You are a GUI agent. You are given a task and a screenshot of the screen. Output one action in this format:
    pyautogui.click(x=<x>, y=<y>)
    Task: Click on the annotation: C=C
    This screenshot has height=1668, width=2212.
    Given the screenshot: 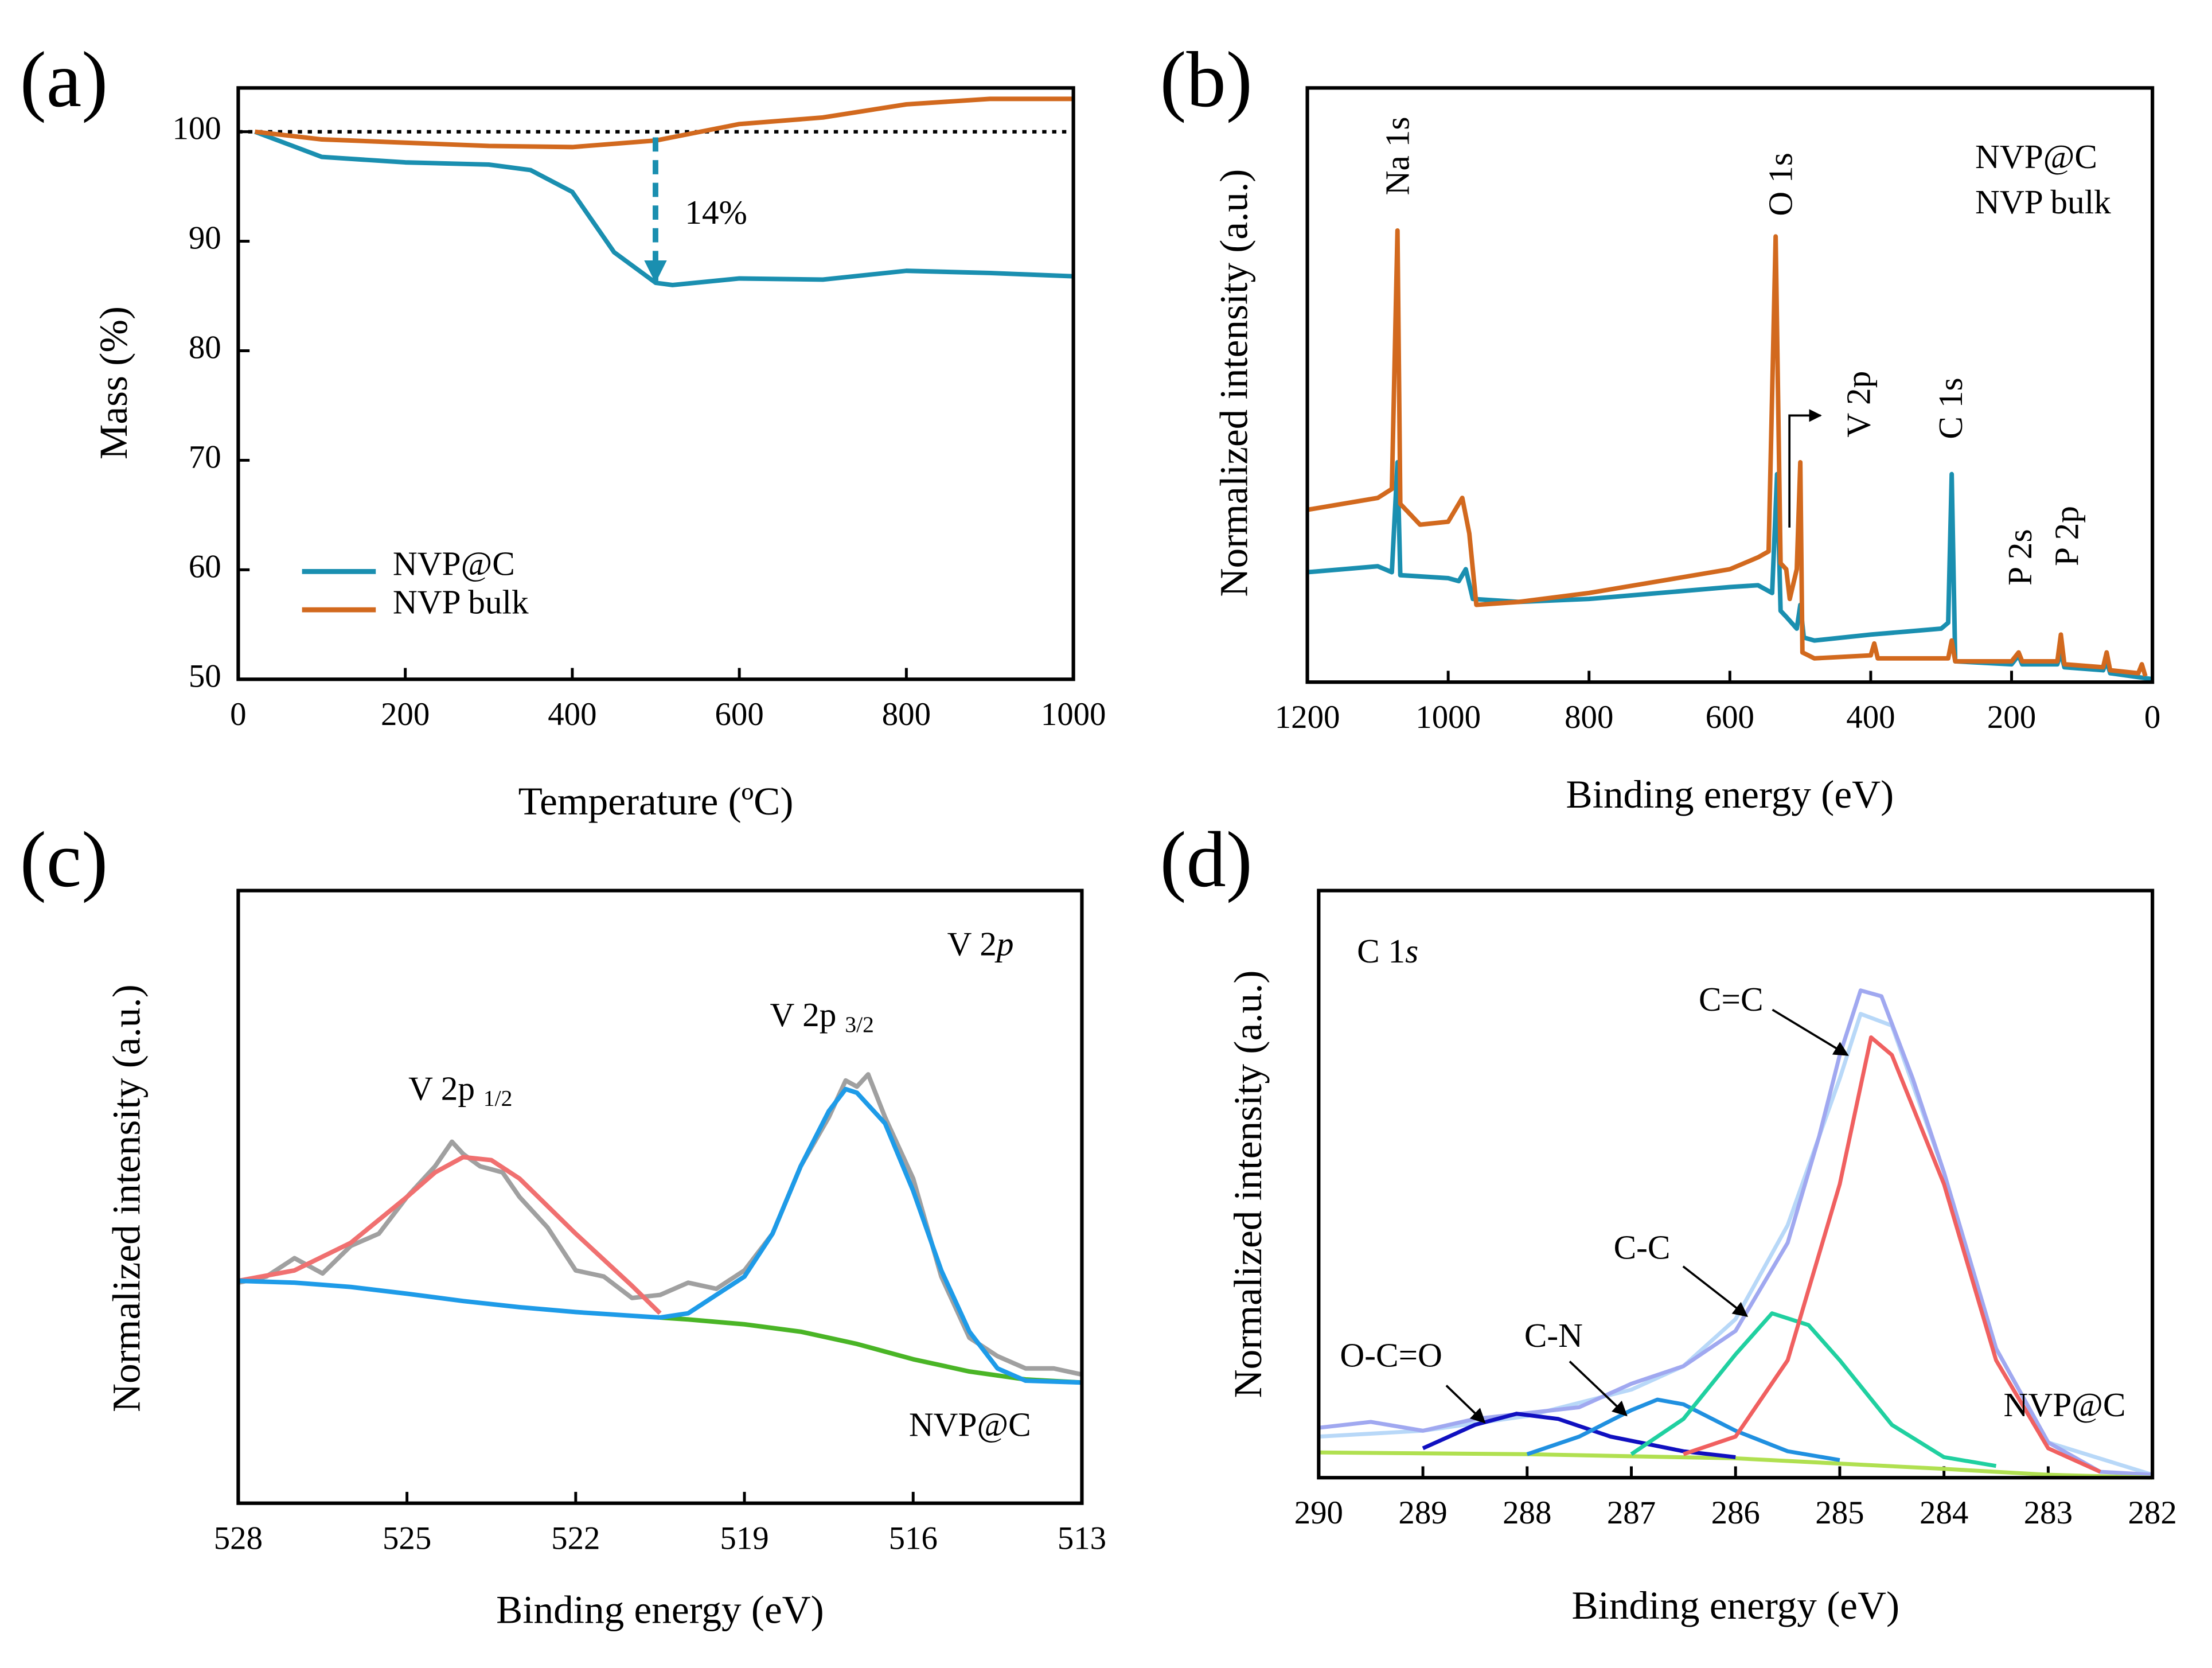 What is the action you would take?
    pyautogui.click(x=1731, y=999)
    